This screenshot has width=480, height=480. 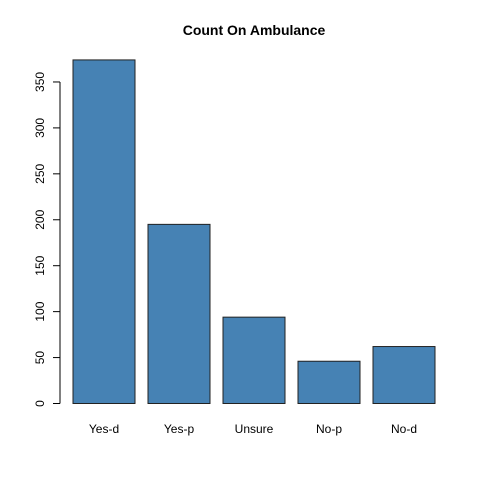 What do you see at coordinates (40, 174) in the screenshot?
I see `y-tick-label: 250` at bounding box center [40, 174].